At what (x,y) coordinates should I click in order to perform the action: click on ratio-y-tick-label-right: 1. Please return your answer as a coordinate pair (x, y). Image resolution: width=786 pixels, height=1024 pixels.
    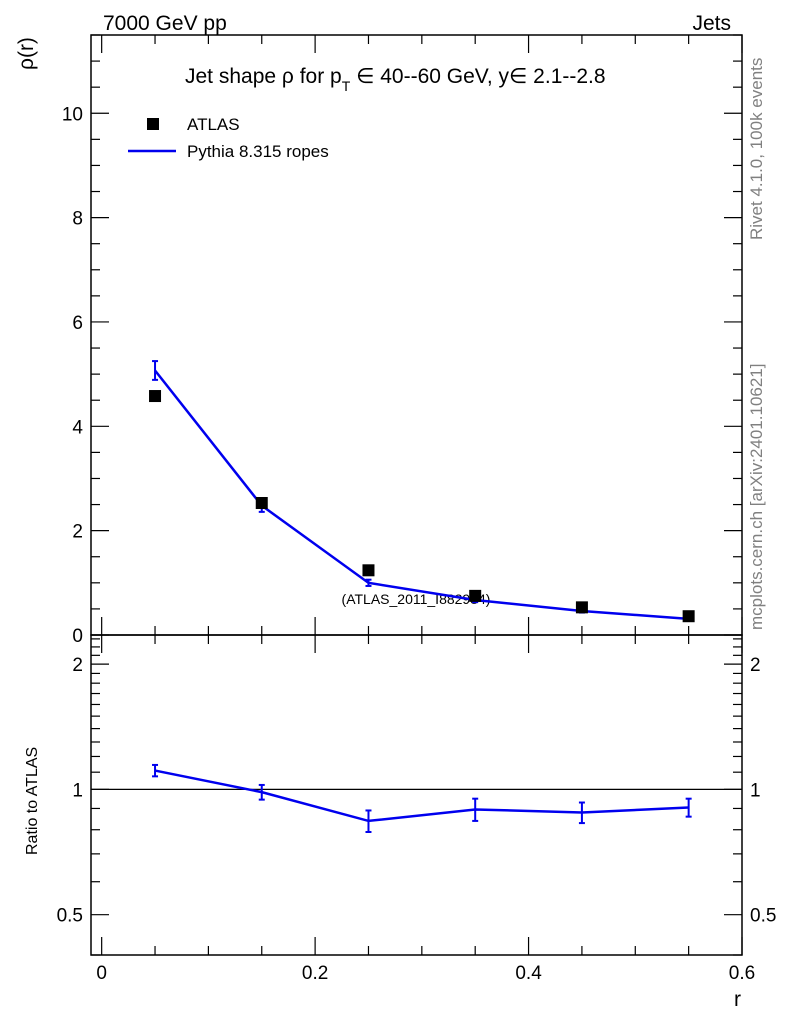
    Looking at the image, I should click on (755, 790).